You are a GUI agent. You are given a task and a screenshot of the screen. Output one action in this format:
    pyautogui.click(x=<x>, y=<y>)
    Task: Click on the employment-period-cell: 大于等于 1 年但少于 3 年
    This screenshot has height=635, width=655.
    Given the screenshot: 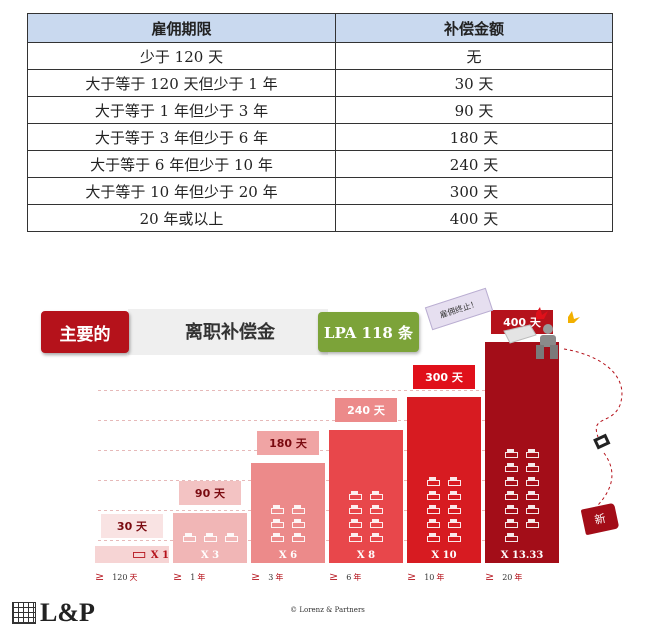 What is the action you would take?
    pyautogui.click(x=181, y=110)
    